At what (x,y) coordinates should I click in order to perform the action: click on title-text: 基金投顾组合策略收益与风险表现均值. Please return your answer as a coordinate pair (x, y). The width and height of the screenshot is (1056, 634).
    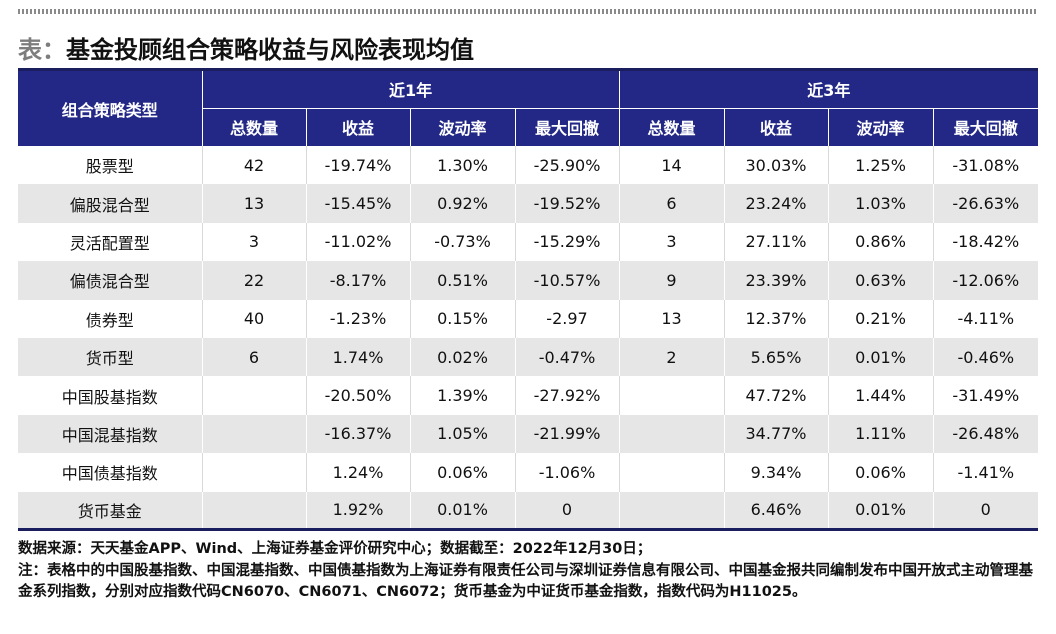
    Looking at the image, I should click on (270, 49).